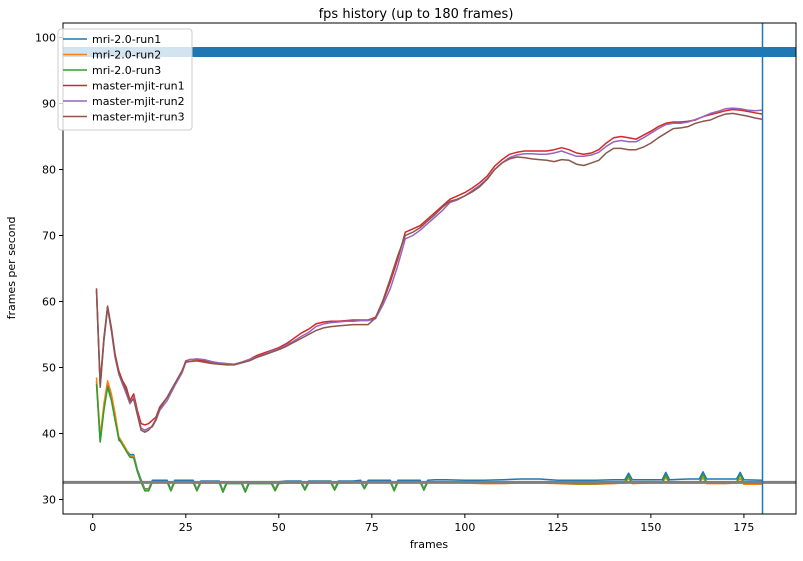 This screenshot has height=561, width=803. I want to click on x-axis-label: frames, so click(429, 544).